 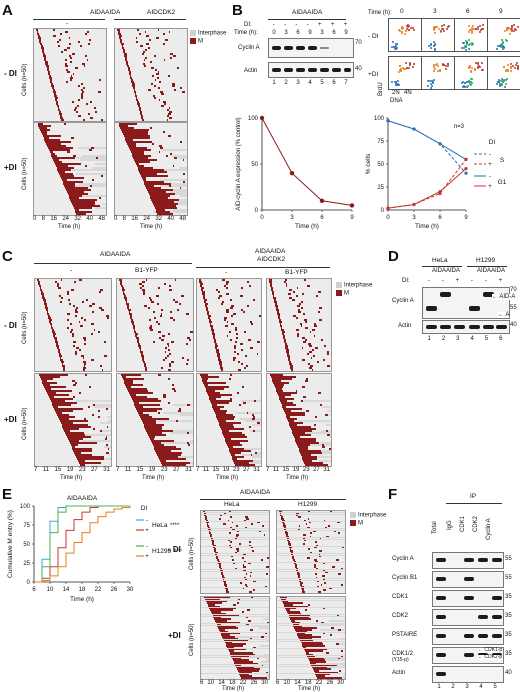 I want to click on e-xlabel-1: Time (h), so click(x=233, y=689).